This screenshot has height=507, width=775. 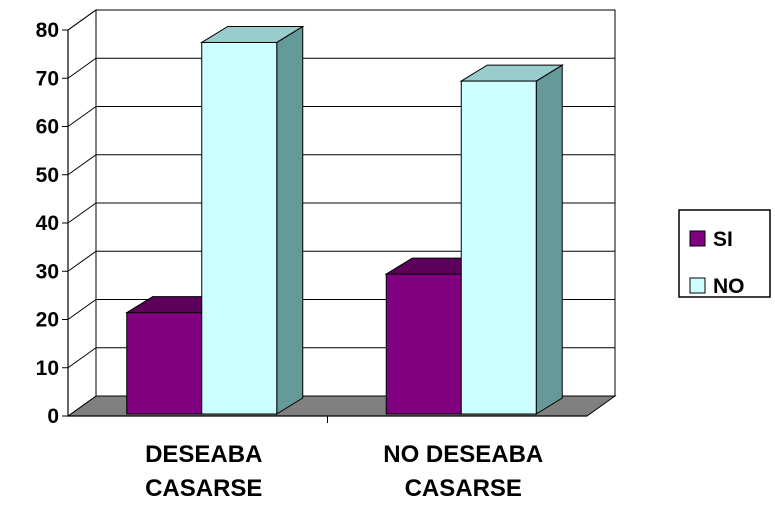 I want to click on legend-swatch-si, so click(x=697, y=238).